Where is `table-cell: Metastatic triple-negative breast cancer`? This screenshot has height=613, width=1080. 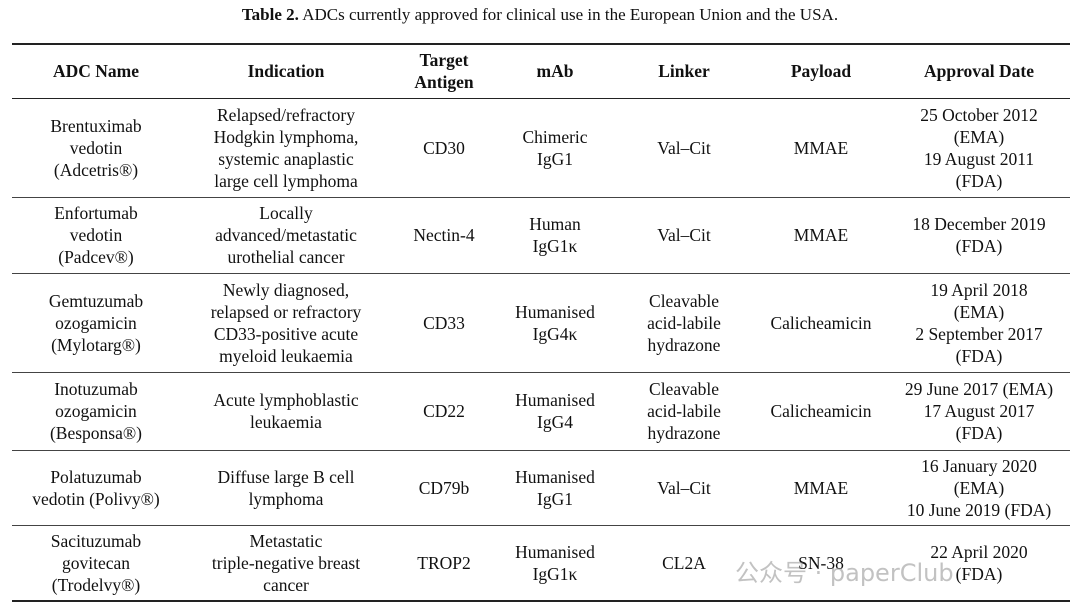
table-cell: Metastatic triple-negative breast cancer is located at coordinates (286, 563).